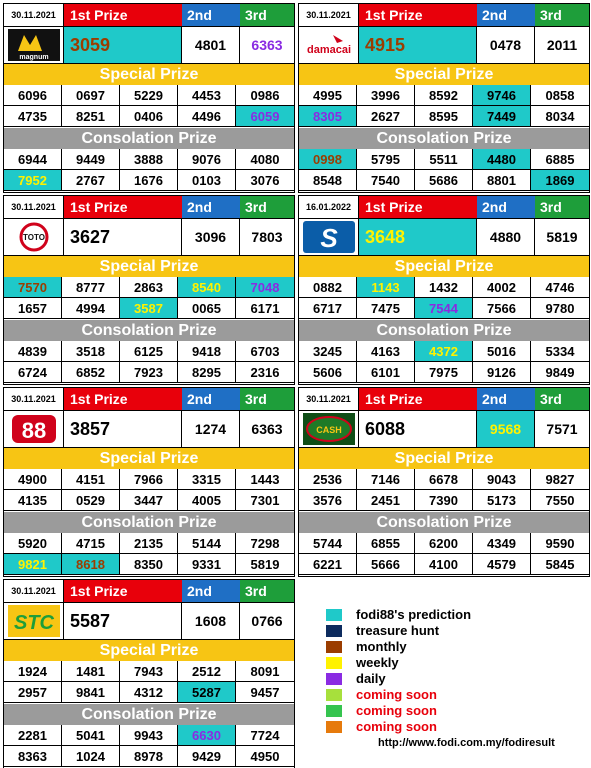 Image resolution: width=591 pixels, height=768 pixels. What do you see at coordinates (502, 116) in the screenshot?
I see `prize-number-cell: 7449` at bounding box center [502, 116].